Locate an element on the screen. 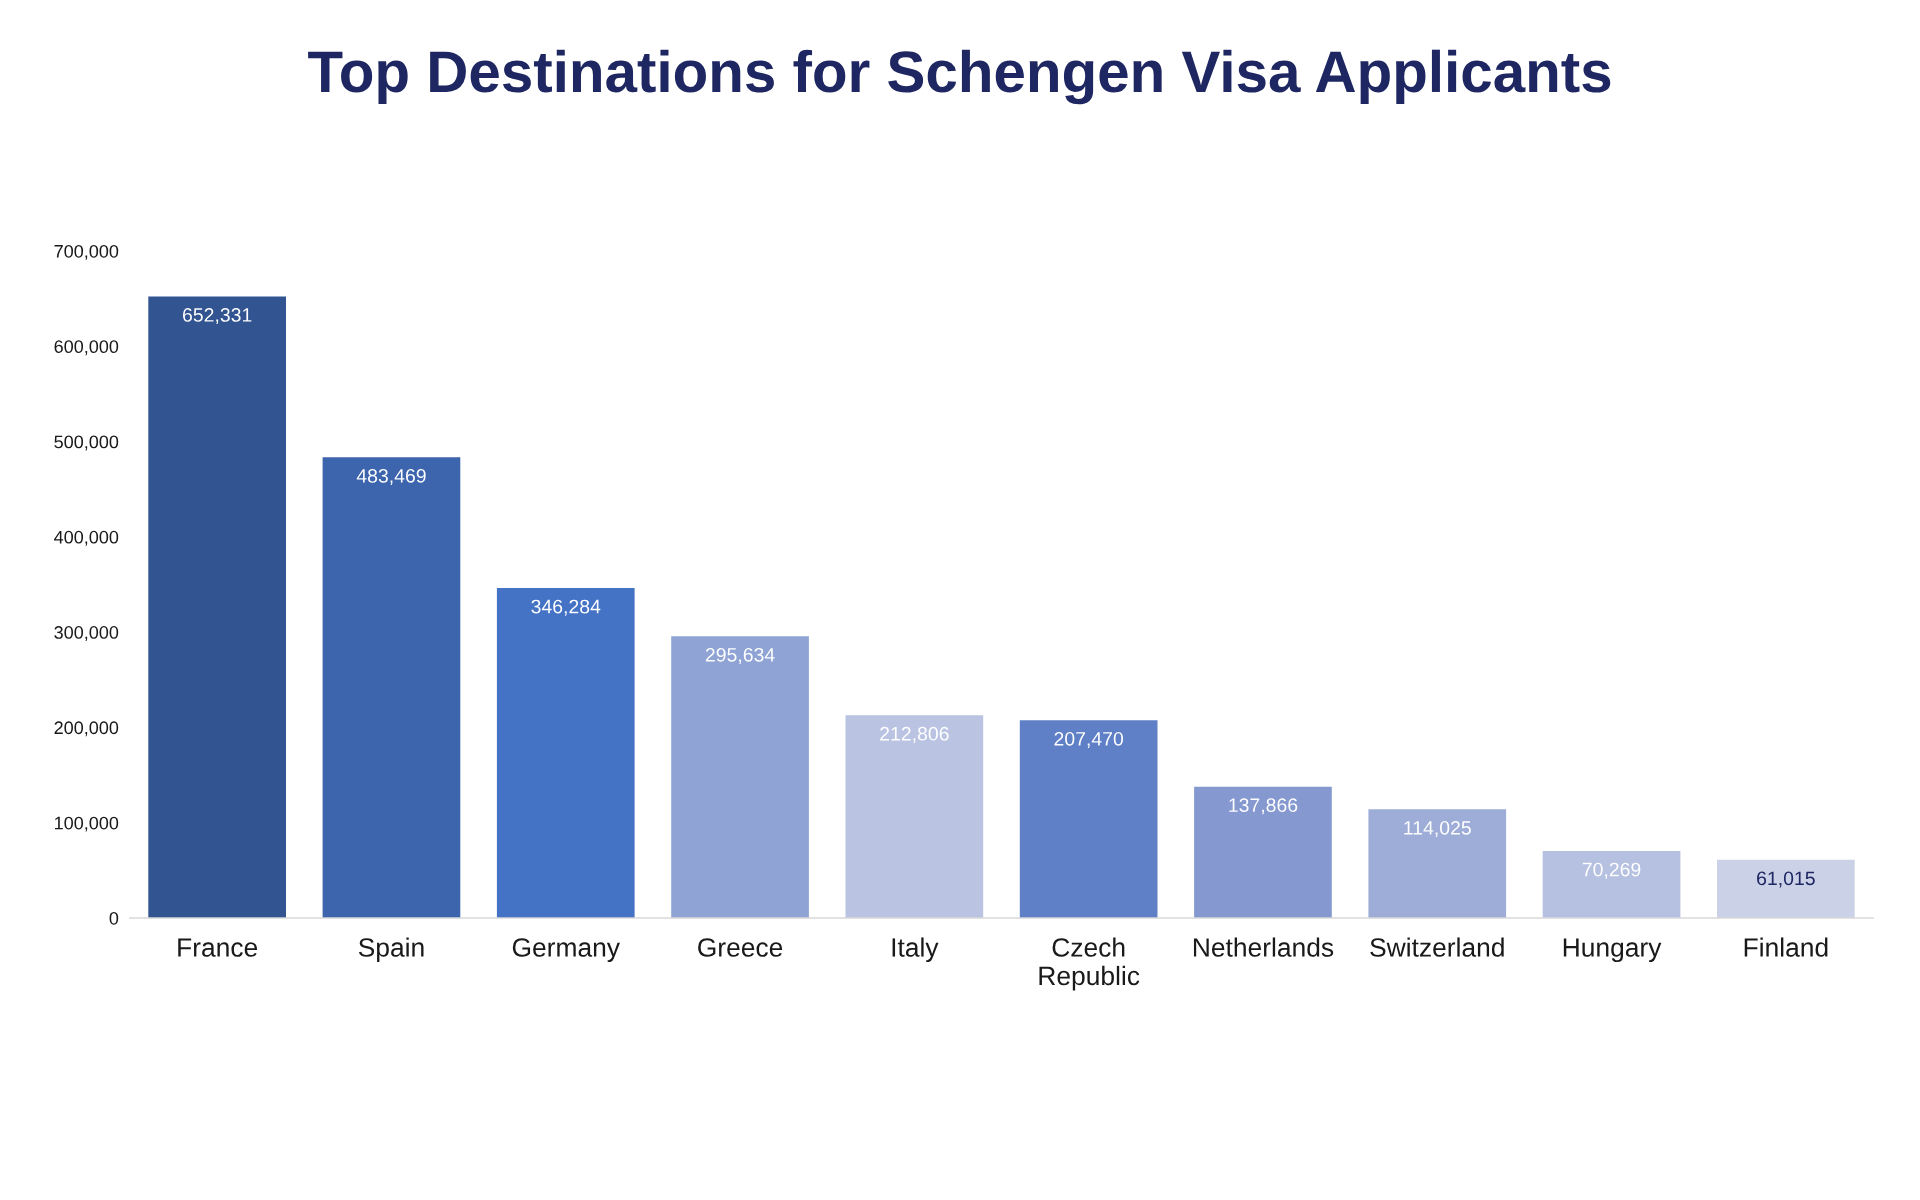 The height and width of the screenshot is (1200, 1920). x-tick-label: Italy is located at coordinates (915, 950).